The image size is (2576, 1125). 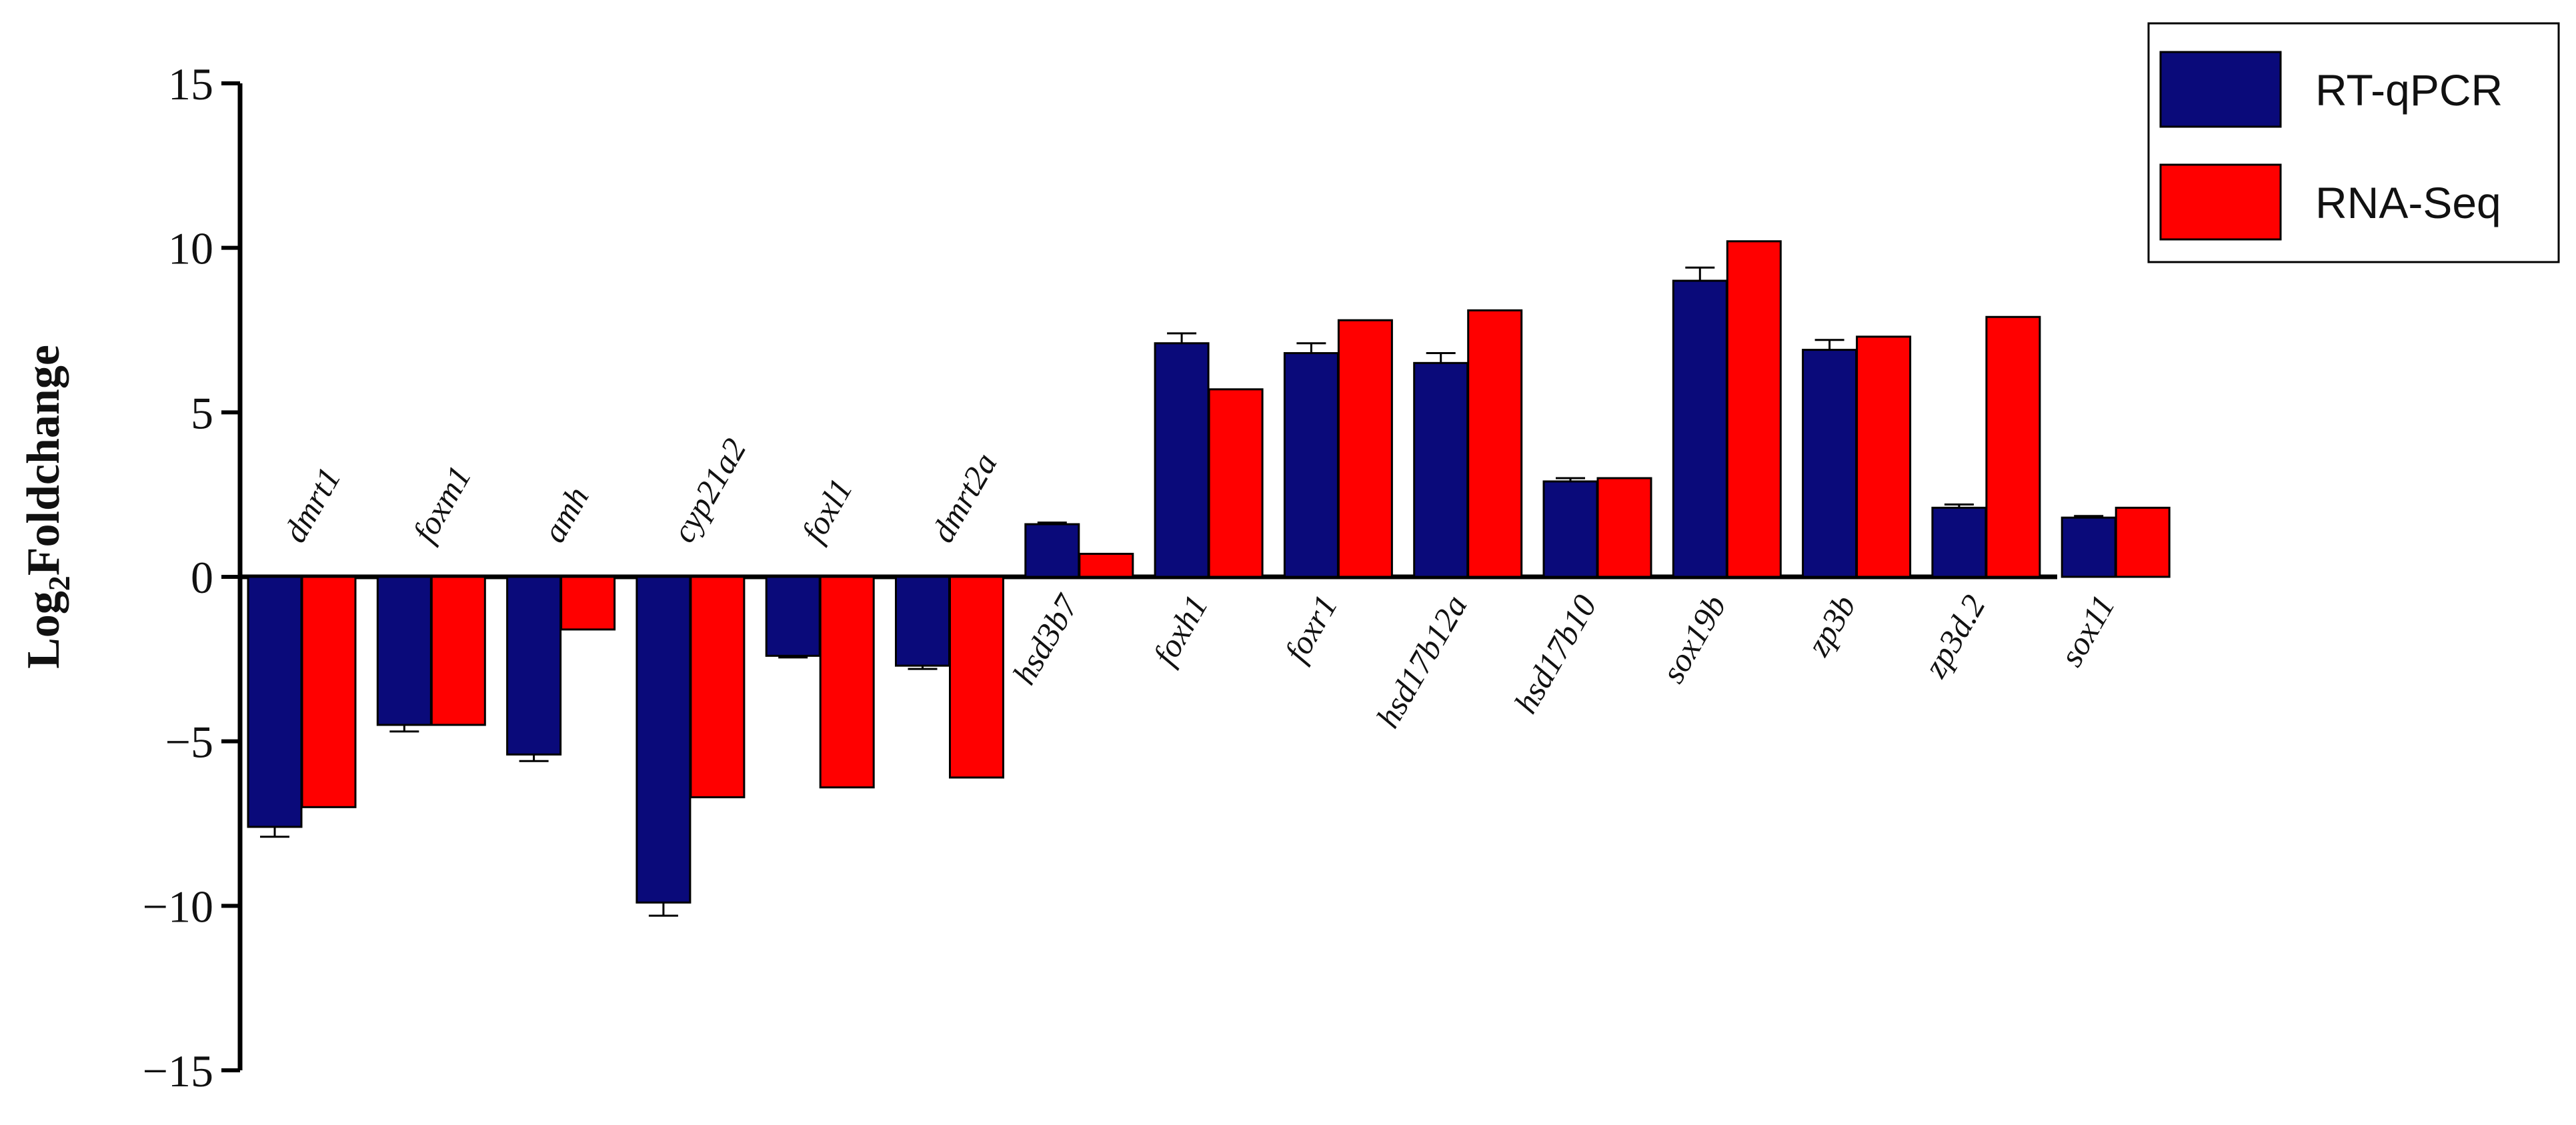 I want to click on category-label: foxr1, so click(x=1310, y=628).